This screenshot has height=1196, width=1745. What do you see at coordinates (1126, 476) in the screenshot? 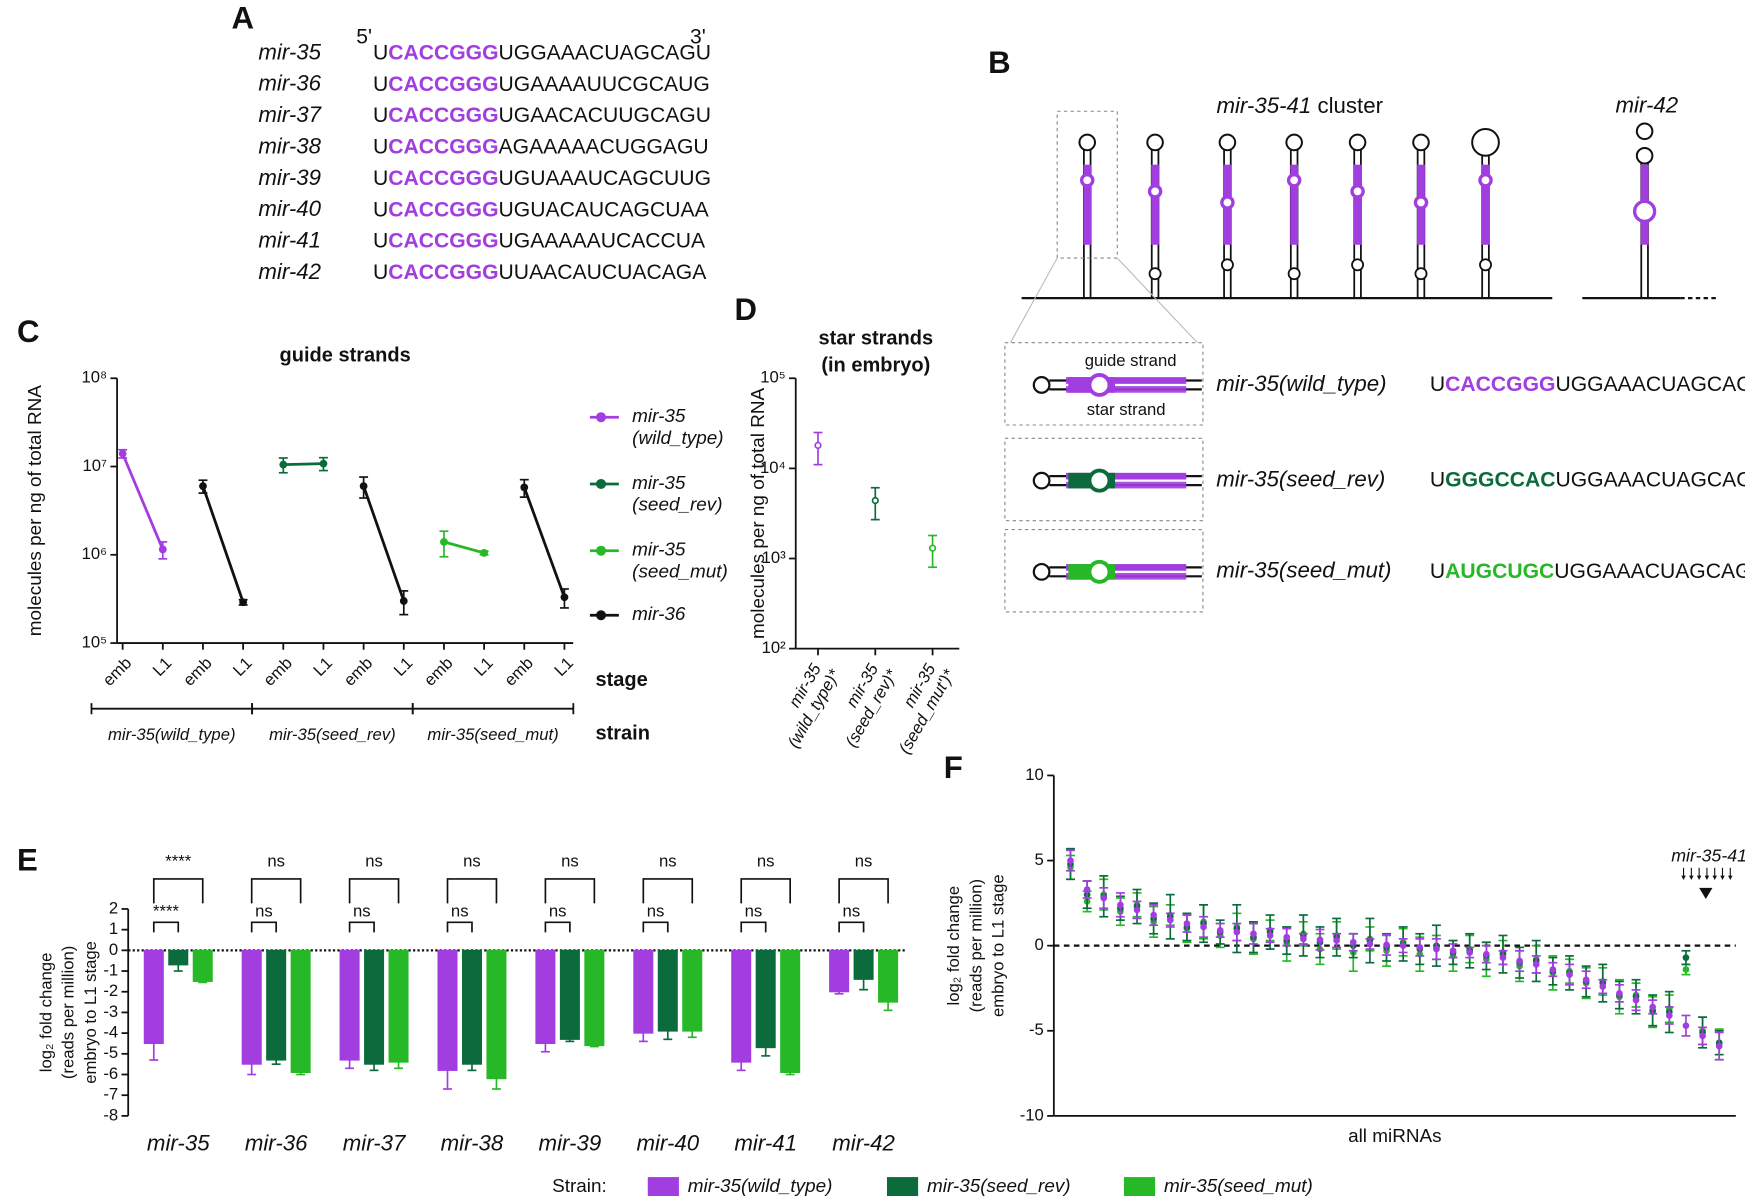
I see `guide-strand` at bounding box center [1126, 476].